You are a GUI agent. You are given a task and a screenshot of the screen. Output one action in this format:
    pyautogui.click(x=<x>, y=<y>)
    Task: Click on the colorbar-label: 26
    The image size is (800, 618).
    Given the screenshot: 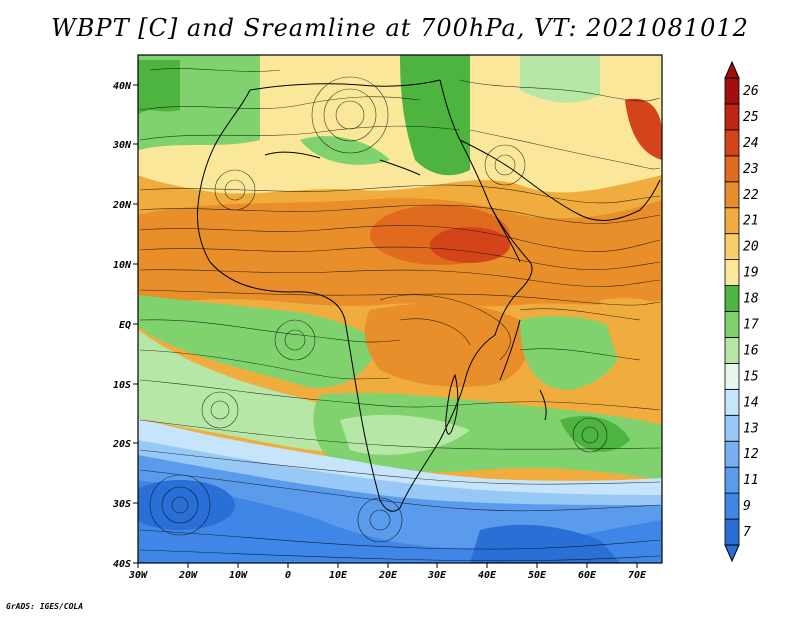 What is the action you would take?
    pyautogui.click(x=751, y=91)
    